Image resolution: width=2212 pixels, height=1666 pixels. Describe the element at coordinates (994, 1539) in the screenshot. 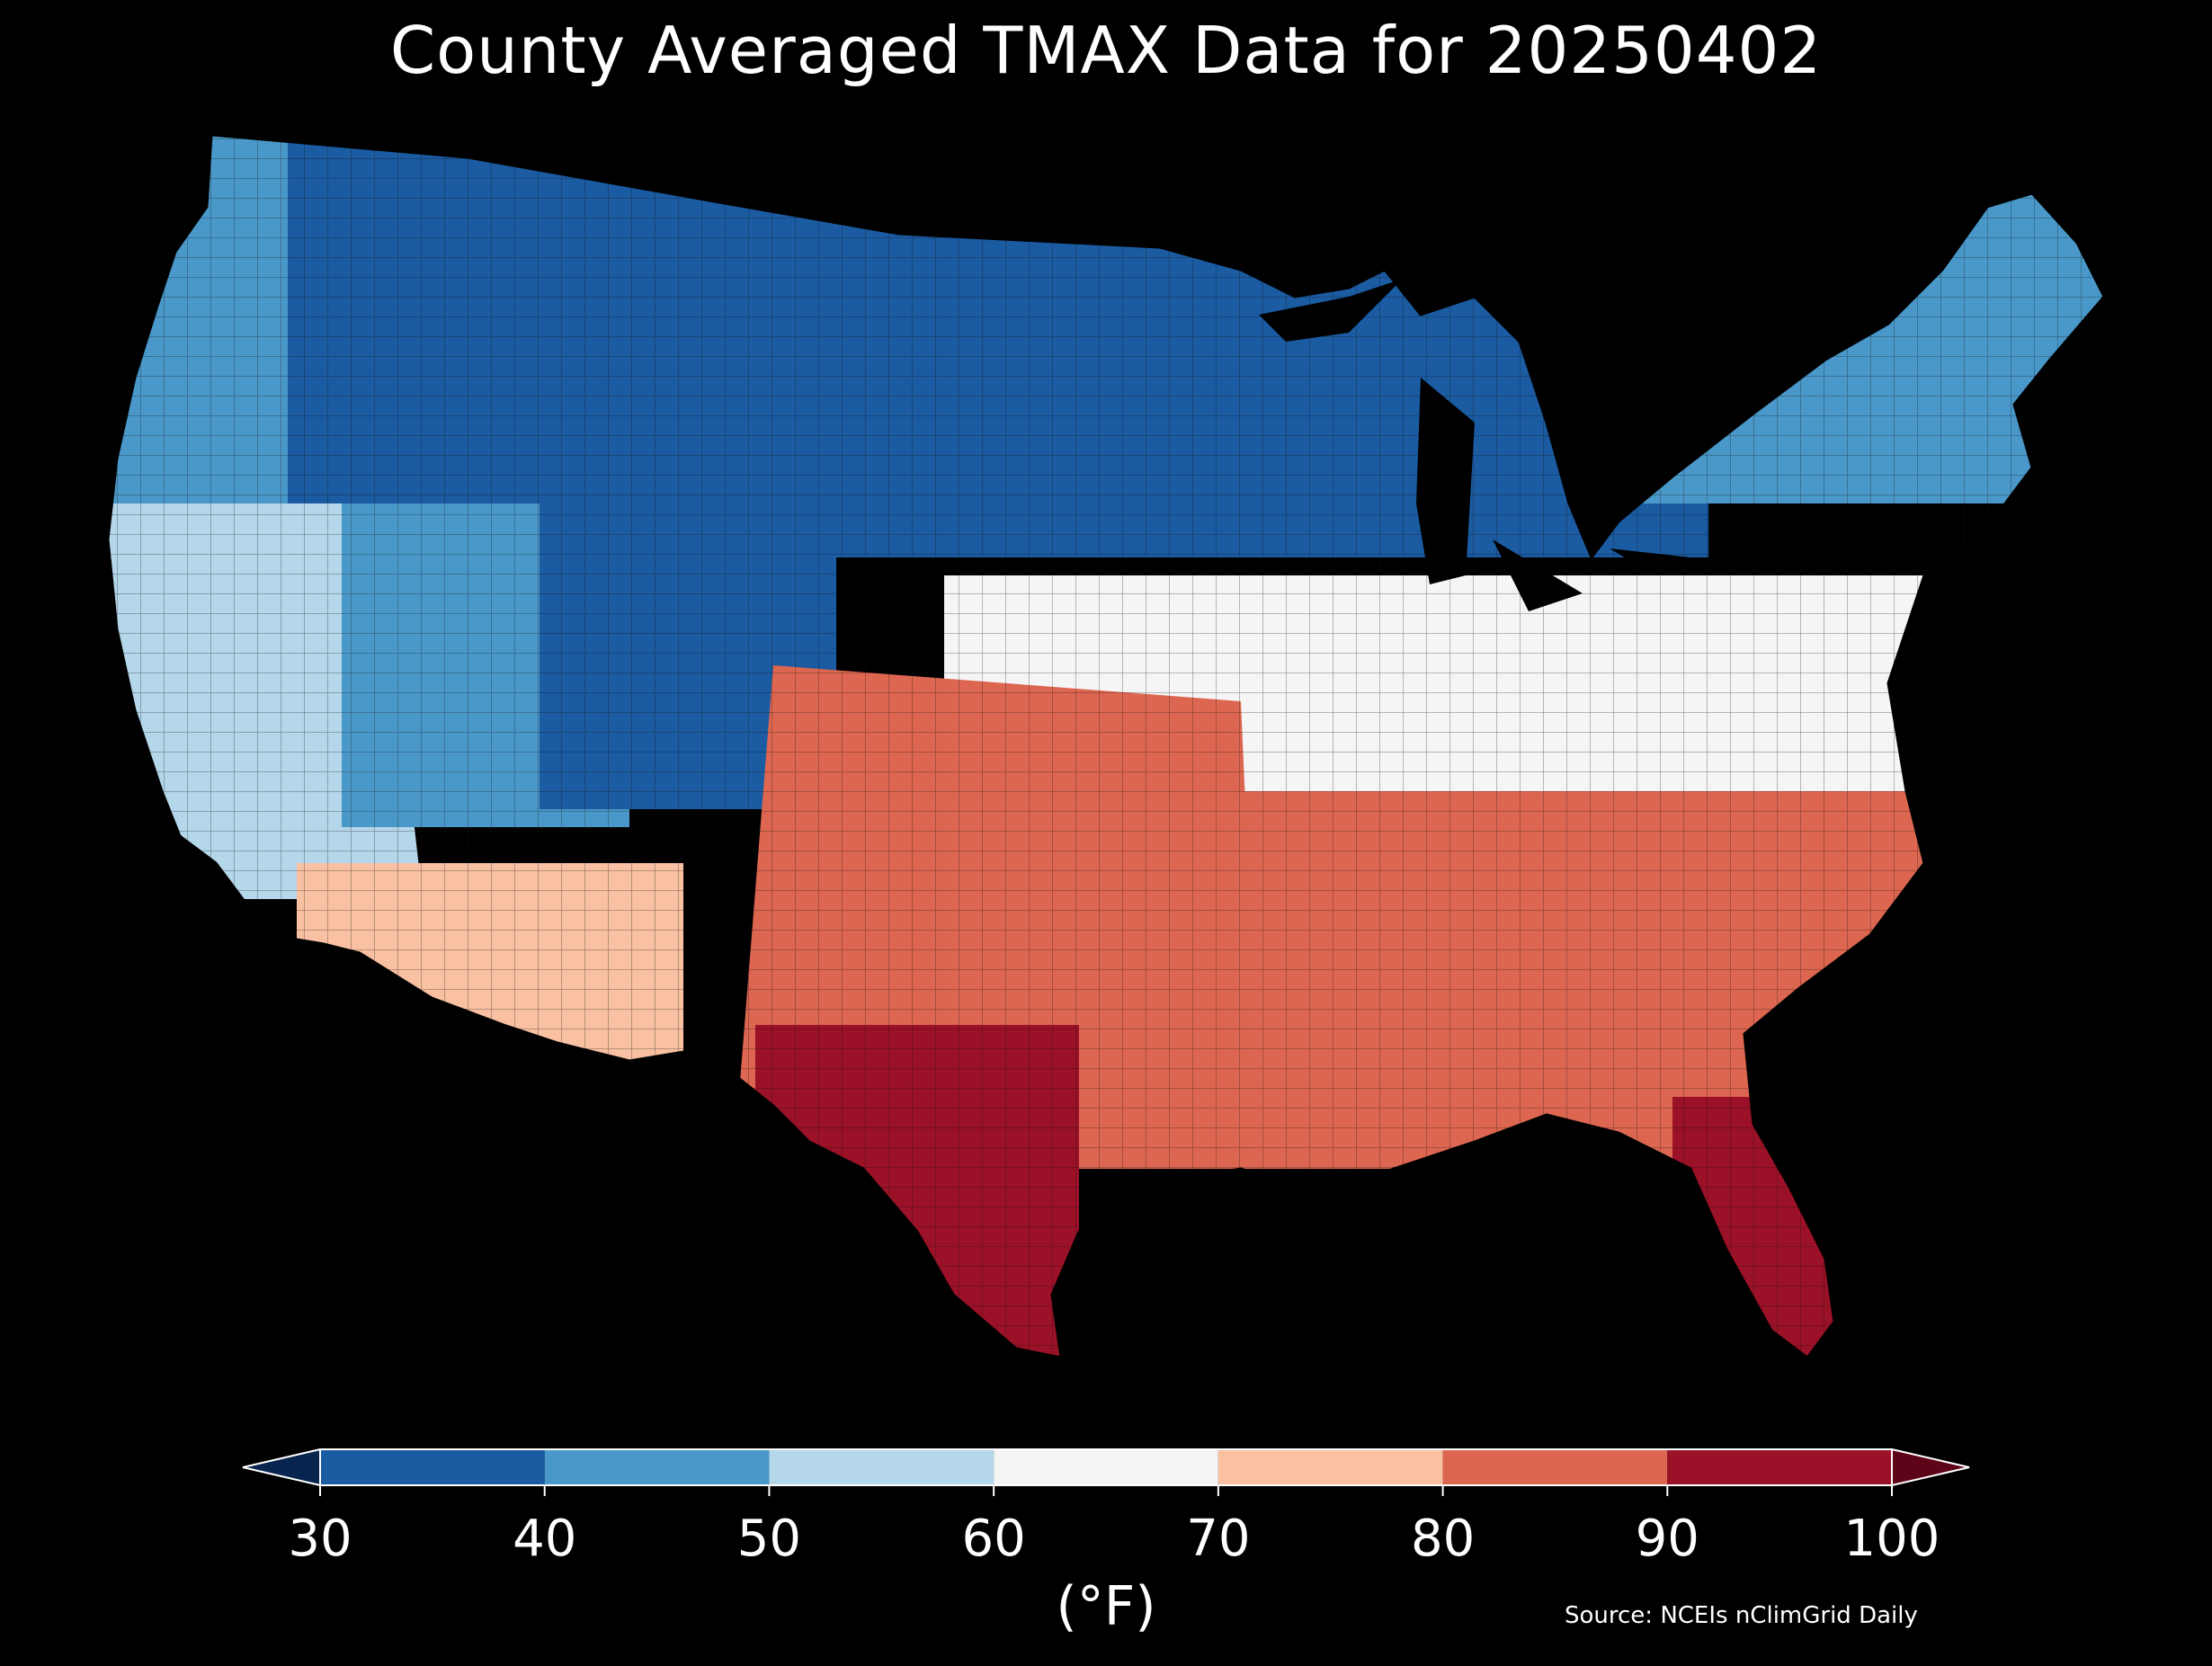

I see `colorbar-tick-label: 60` at that location.